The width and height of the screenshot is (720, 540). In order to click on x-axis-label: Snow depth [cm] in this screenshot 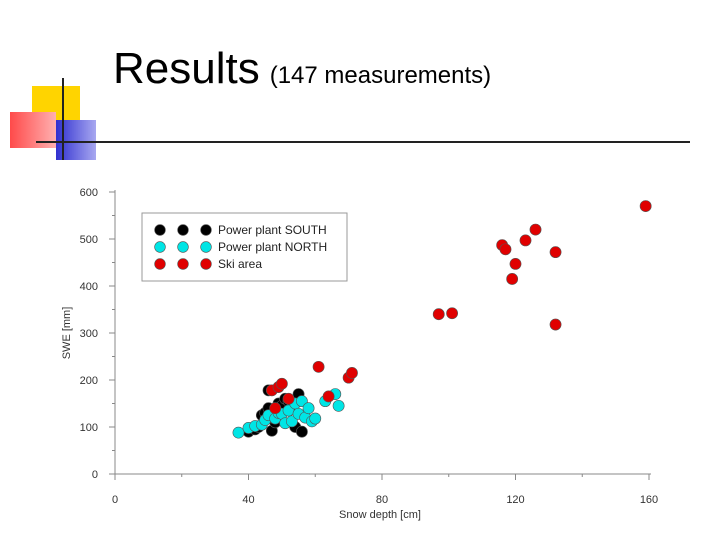, I will do `click(380, 515)`.